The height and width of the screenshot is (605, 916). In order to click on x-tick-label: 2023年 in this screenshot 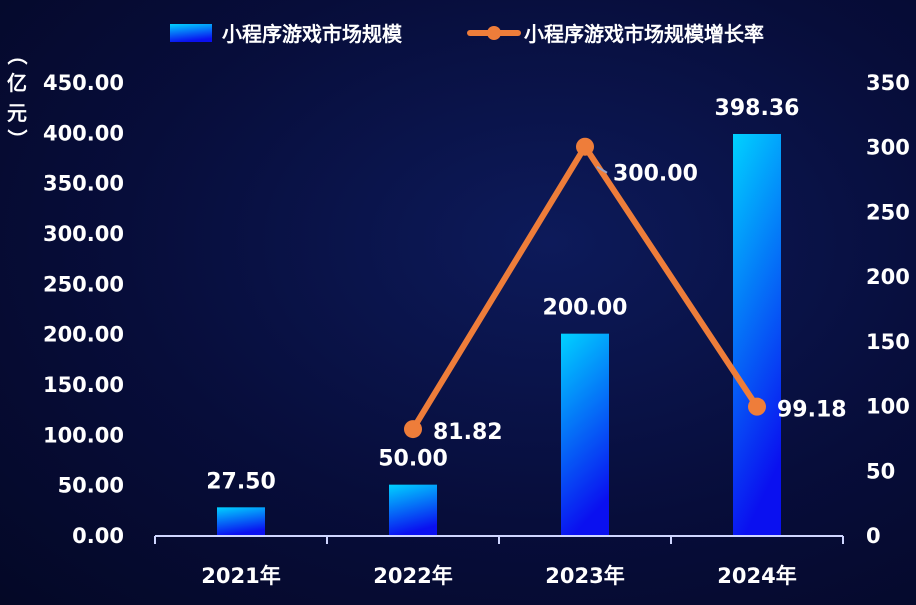, I will do `click(584, 576)`.